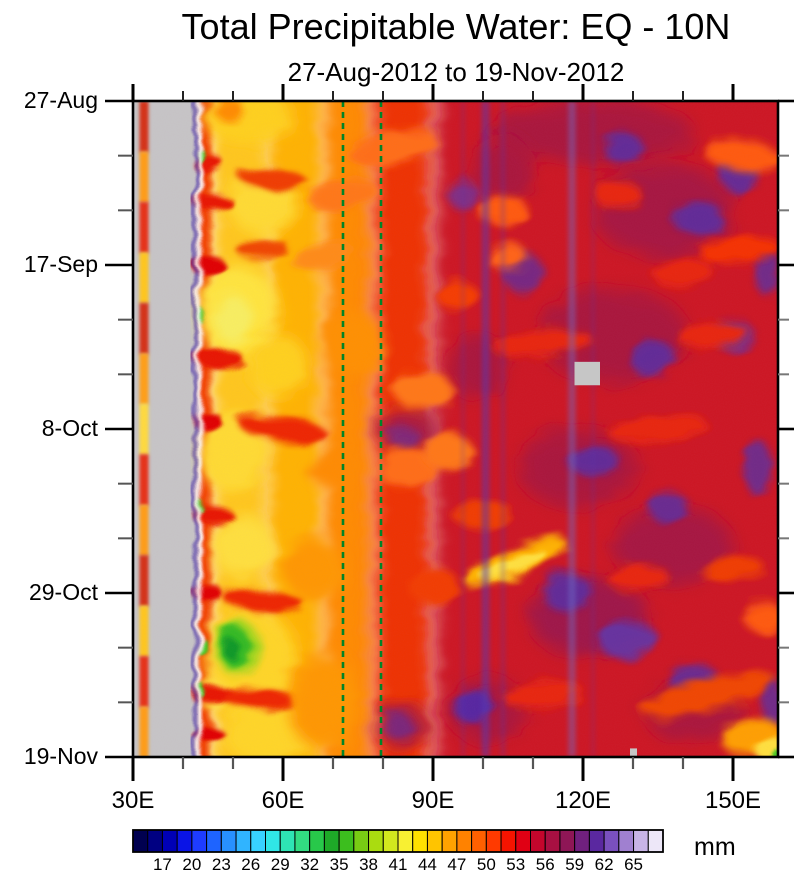 The image size is (799, 872). I want to click on x-axis-tick-label: 60E, so click(283, 800).